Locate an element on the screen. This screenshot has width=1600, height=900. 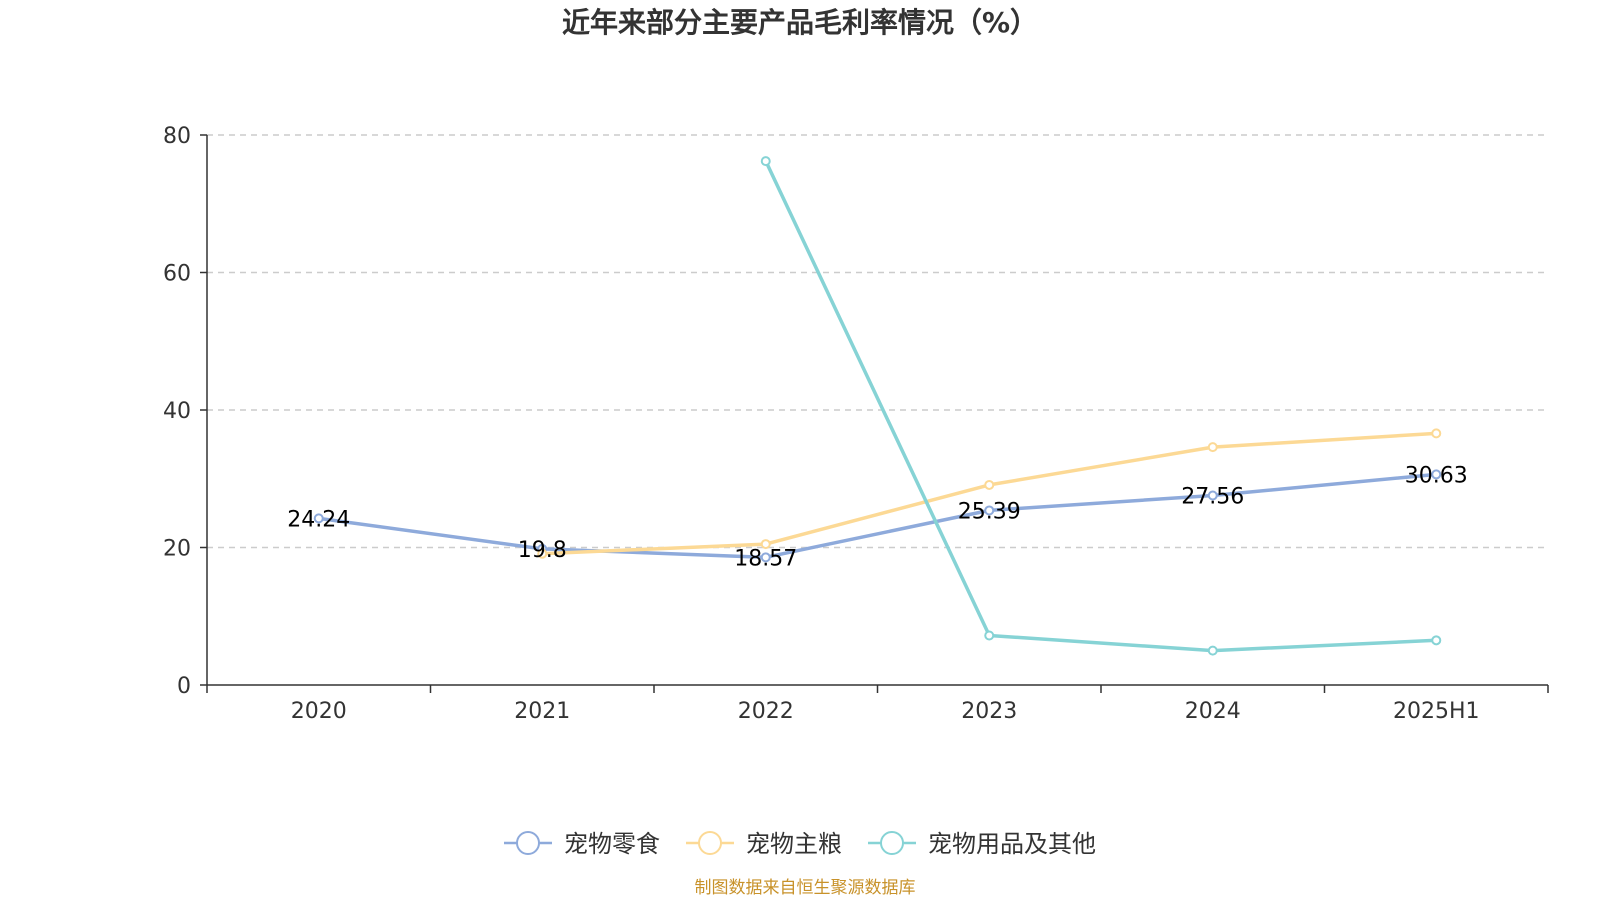
legend-item-宠物零食: 宠物零食 is located at coordinates (582, 844).